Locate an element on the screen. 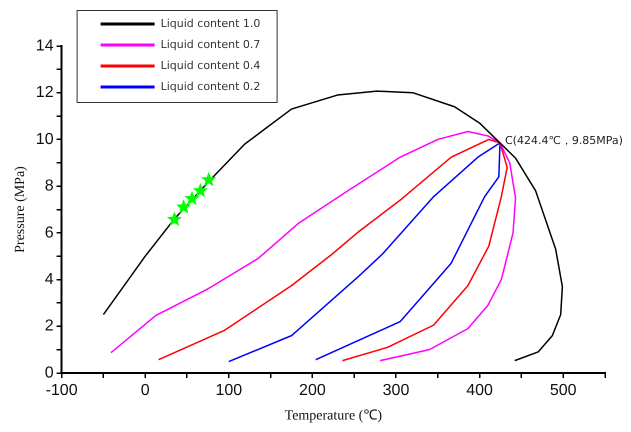 This screenshot has width=631, height=432. legend-label: Liquid content 0.4 is located at coordinates (210, 65).